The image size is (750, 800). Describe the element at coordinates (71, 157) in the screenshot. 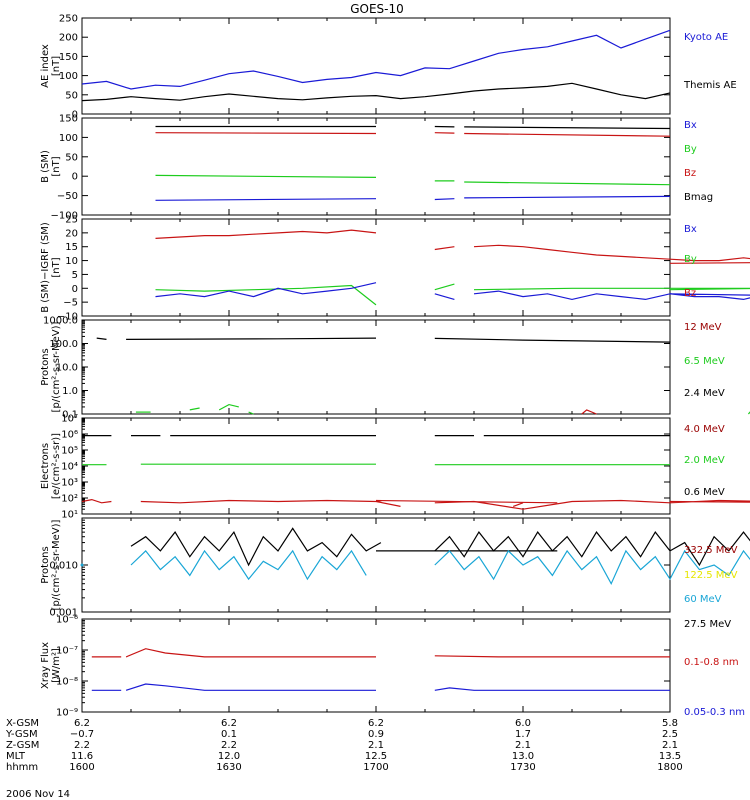

I see `y-tick-label: 50` at that location.